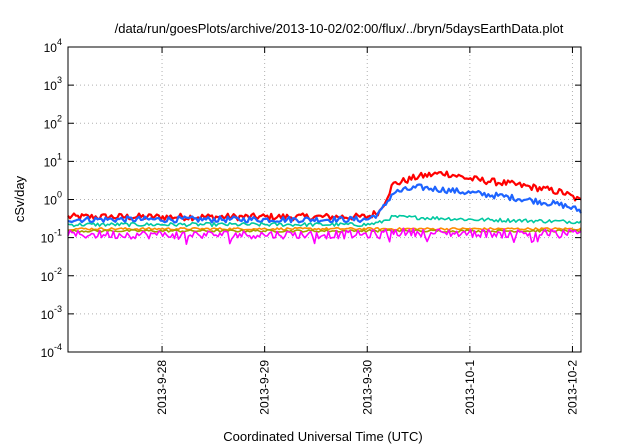 The image size is (640, 448). I want to click on y-axis-title: cSv/day, so click(19, 198).